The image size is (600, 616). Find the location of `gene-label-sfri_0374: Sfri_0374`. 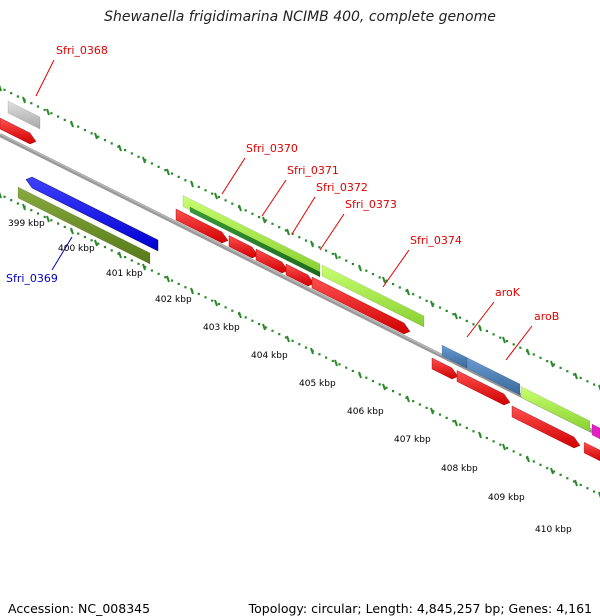

gene-label-sfri_0374: Sfri_0374 is located at coordinates (436, 240).